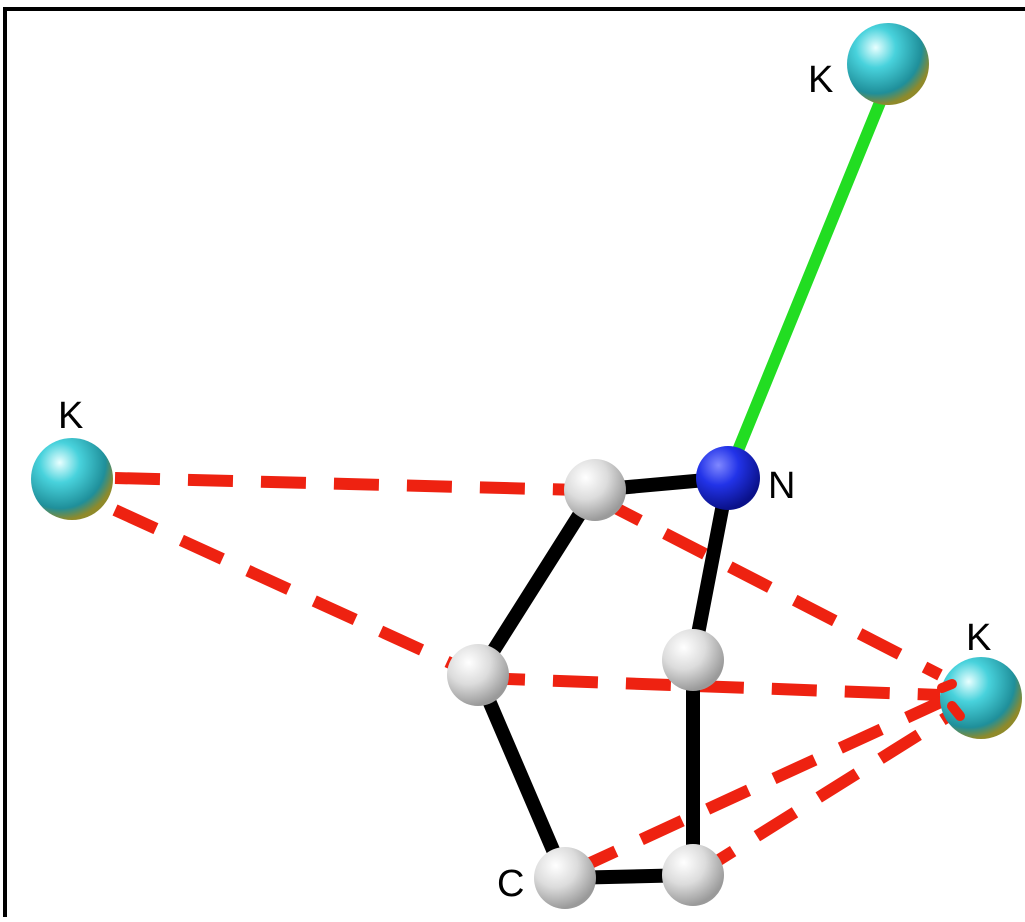  Describe the element at coordinates (70, 416) in the screenshot. I see `label-k-left: K` at that location.